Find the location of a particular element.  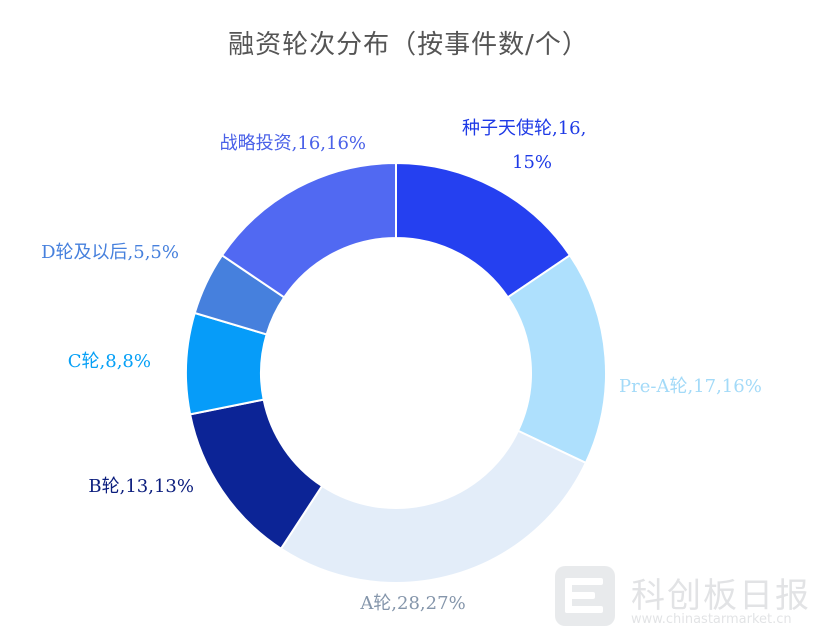

chart-title: 融资轮次分布（按事件数/个） is located at coordinates (408, 45).